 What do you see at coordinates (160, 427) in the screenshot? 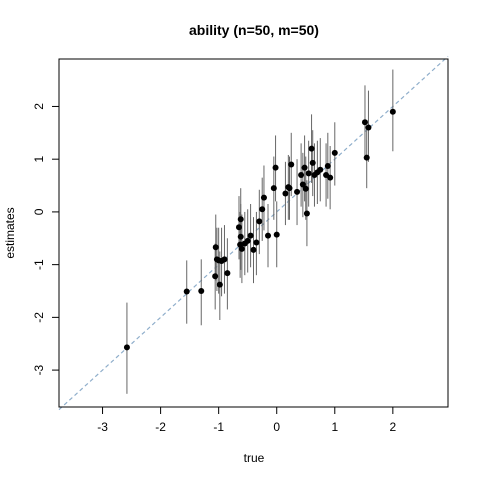
I see `x-tick-label: -2` at bounding box center [160, 427].